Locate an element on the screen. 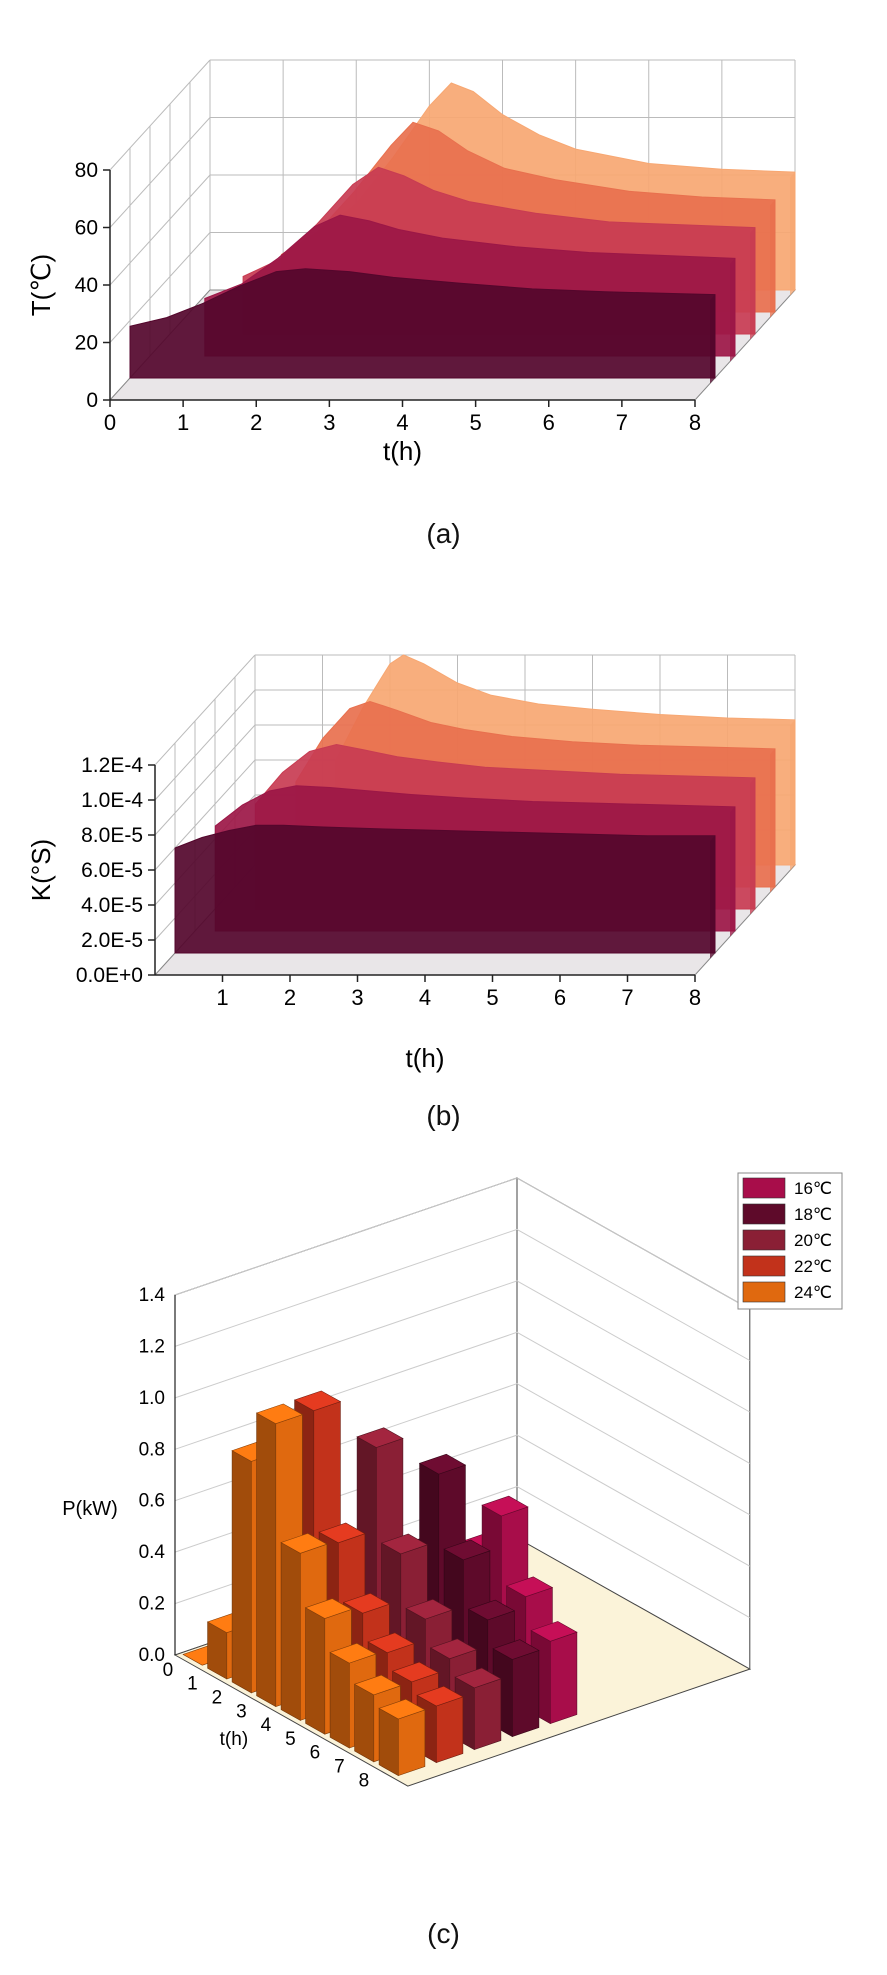 The width and height of the screenshot is (887, 1975). y-tick-label: 0 is located at coordinates (92, 400).